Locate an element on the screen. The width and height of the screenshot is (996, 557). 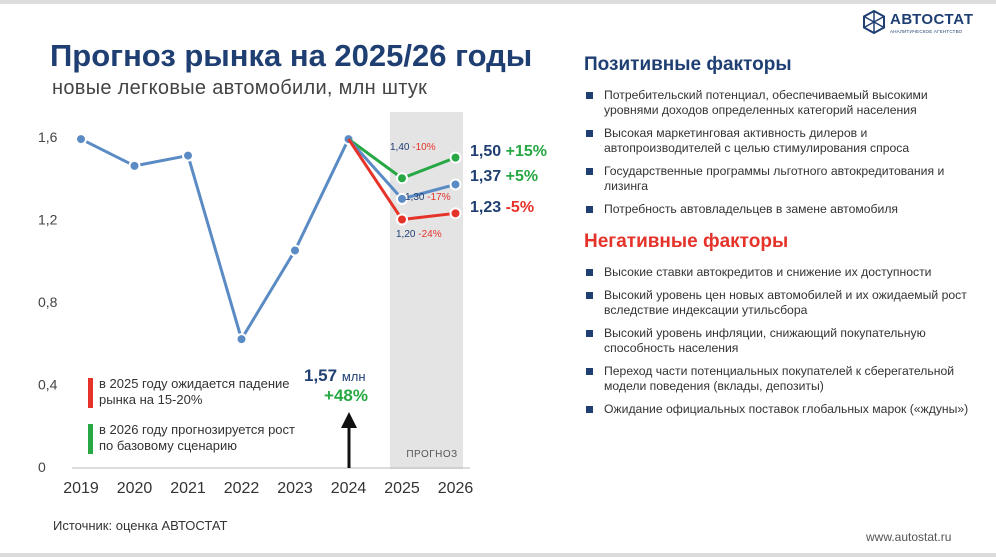
forecast-band is located at coordinates (426, 290).